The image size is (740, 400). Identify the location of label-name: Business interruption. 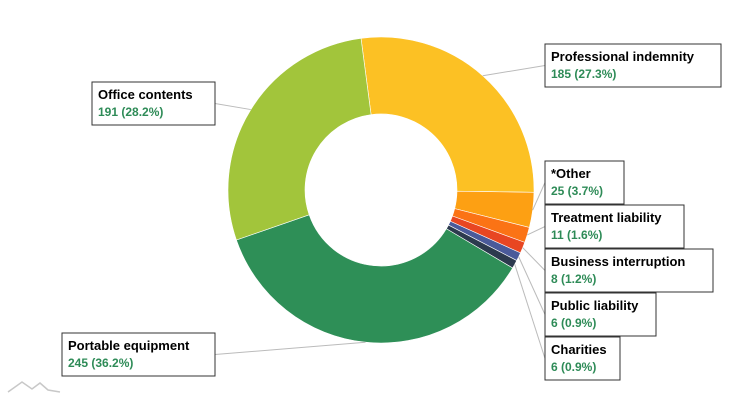
(618, 261).